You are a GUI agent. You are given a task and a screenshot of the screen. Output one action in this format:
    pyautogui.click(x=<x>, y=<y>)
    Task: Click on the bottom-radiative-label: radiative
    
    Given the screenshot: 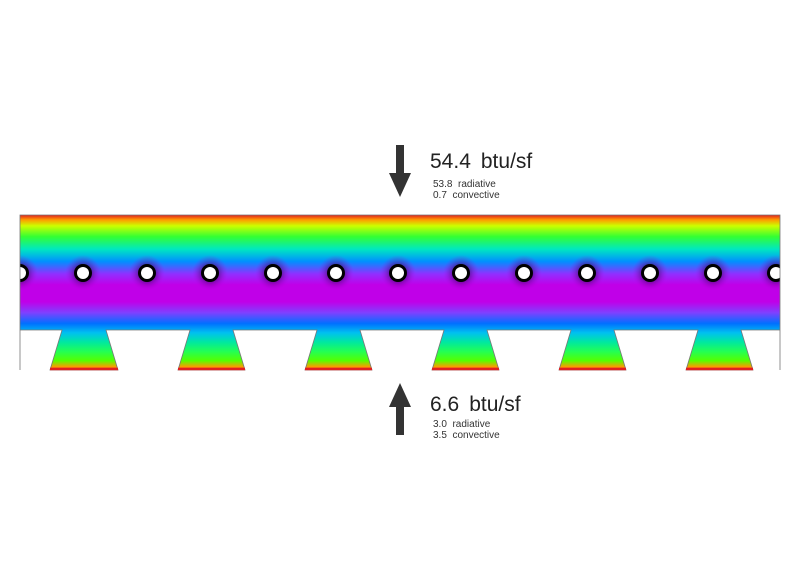 What is the action you would take?
    pyautogui.click(x=471, y=424)
    